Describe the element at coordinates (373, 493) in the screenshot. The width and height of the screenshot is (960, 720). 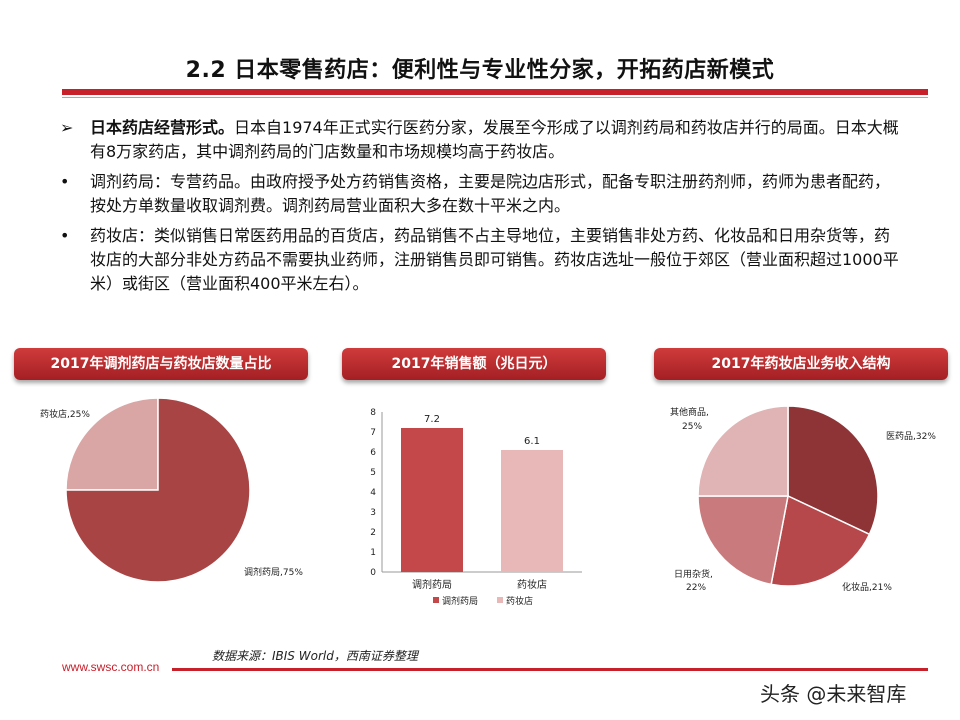
I see `y-tick-label: 4` at that location.